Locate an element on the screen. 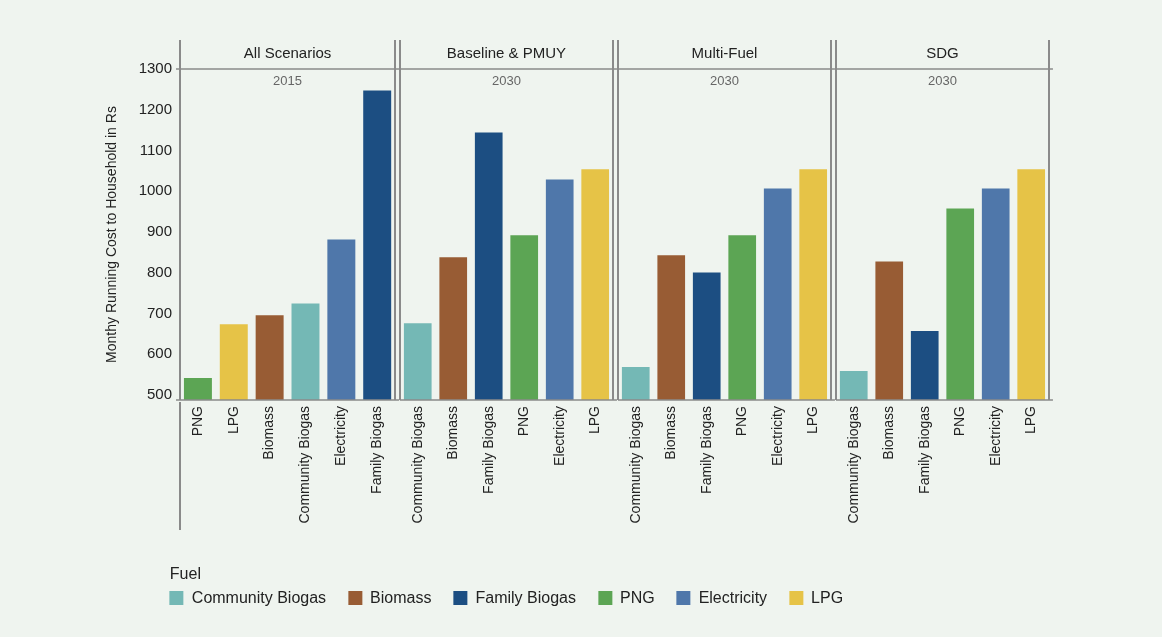  legend-label: Family Biogas is located at coordinates (525, 598).